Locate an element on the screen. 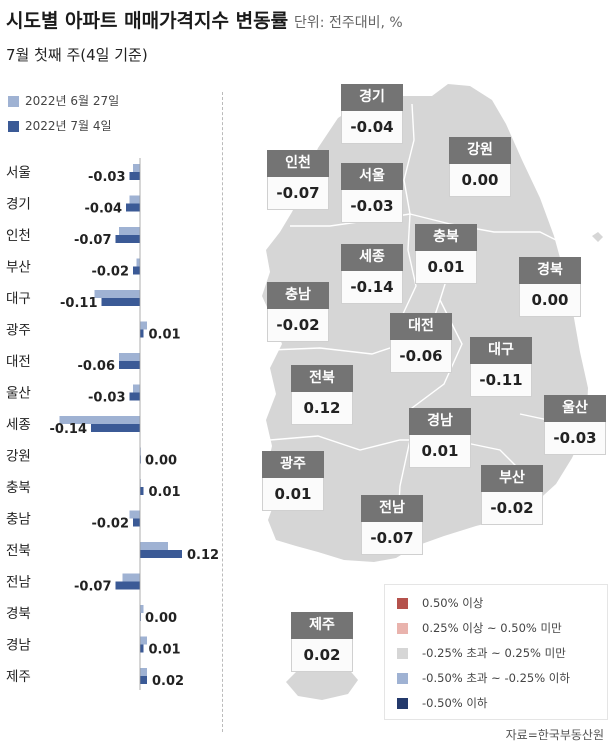 The width and height of the screenshot is (616, 755). region-name: 제주 is located at coordinates (322, 625).